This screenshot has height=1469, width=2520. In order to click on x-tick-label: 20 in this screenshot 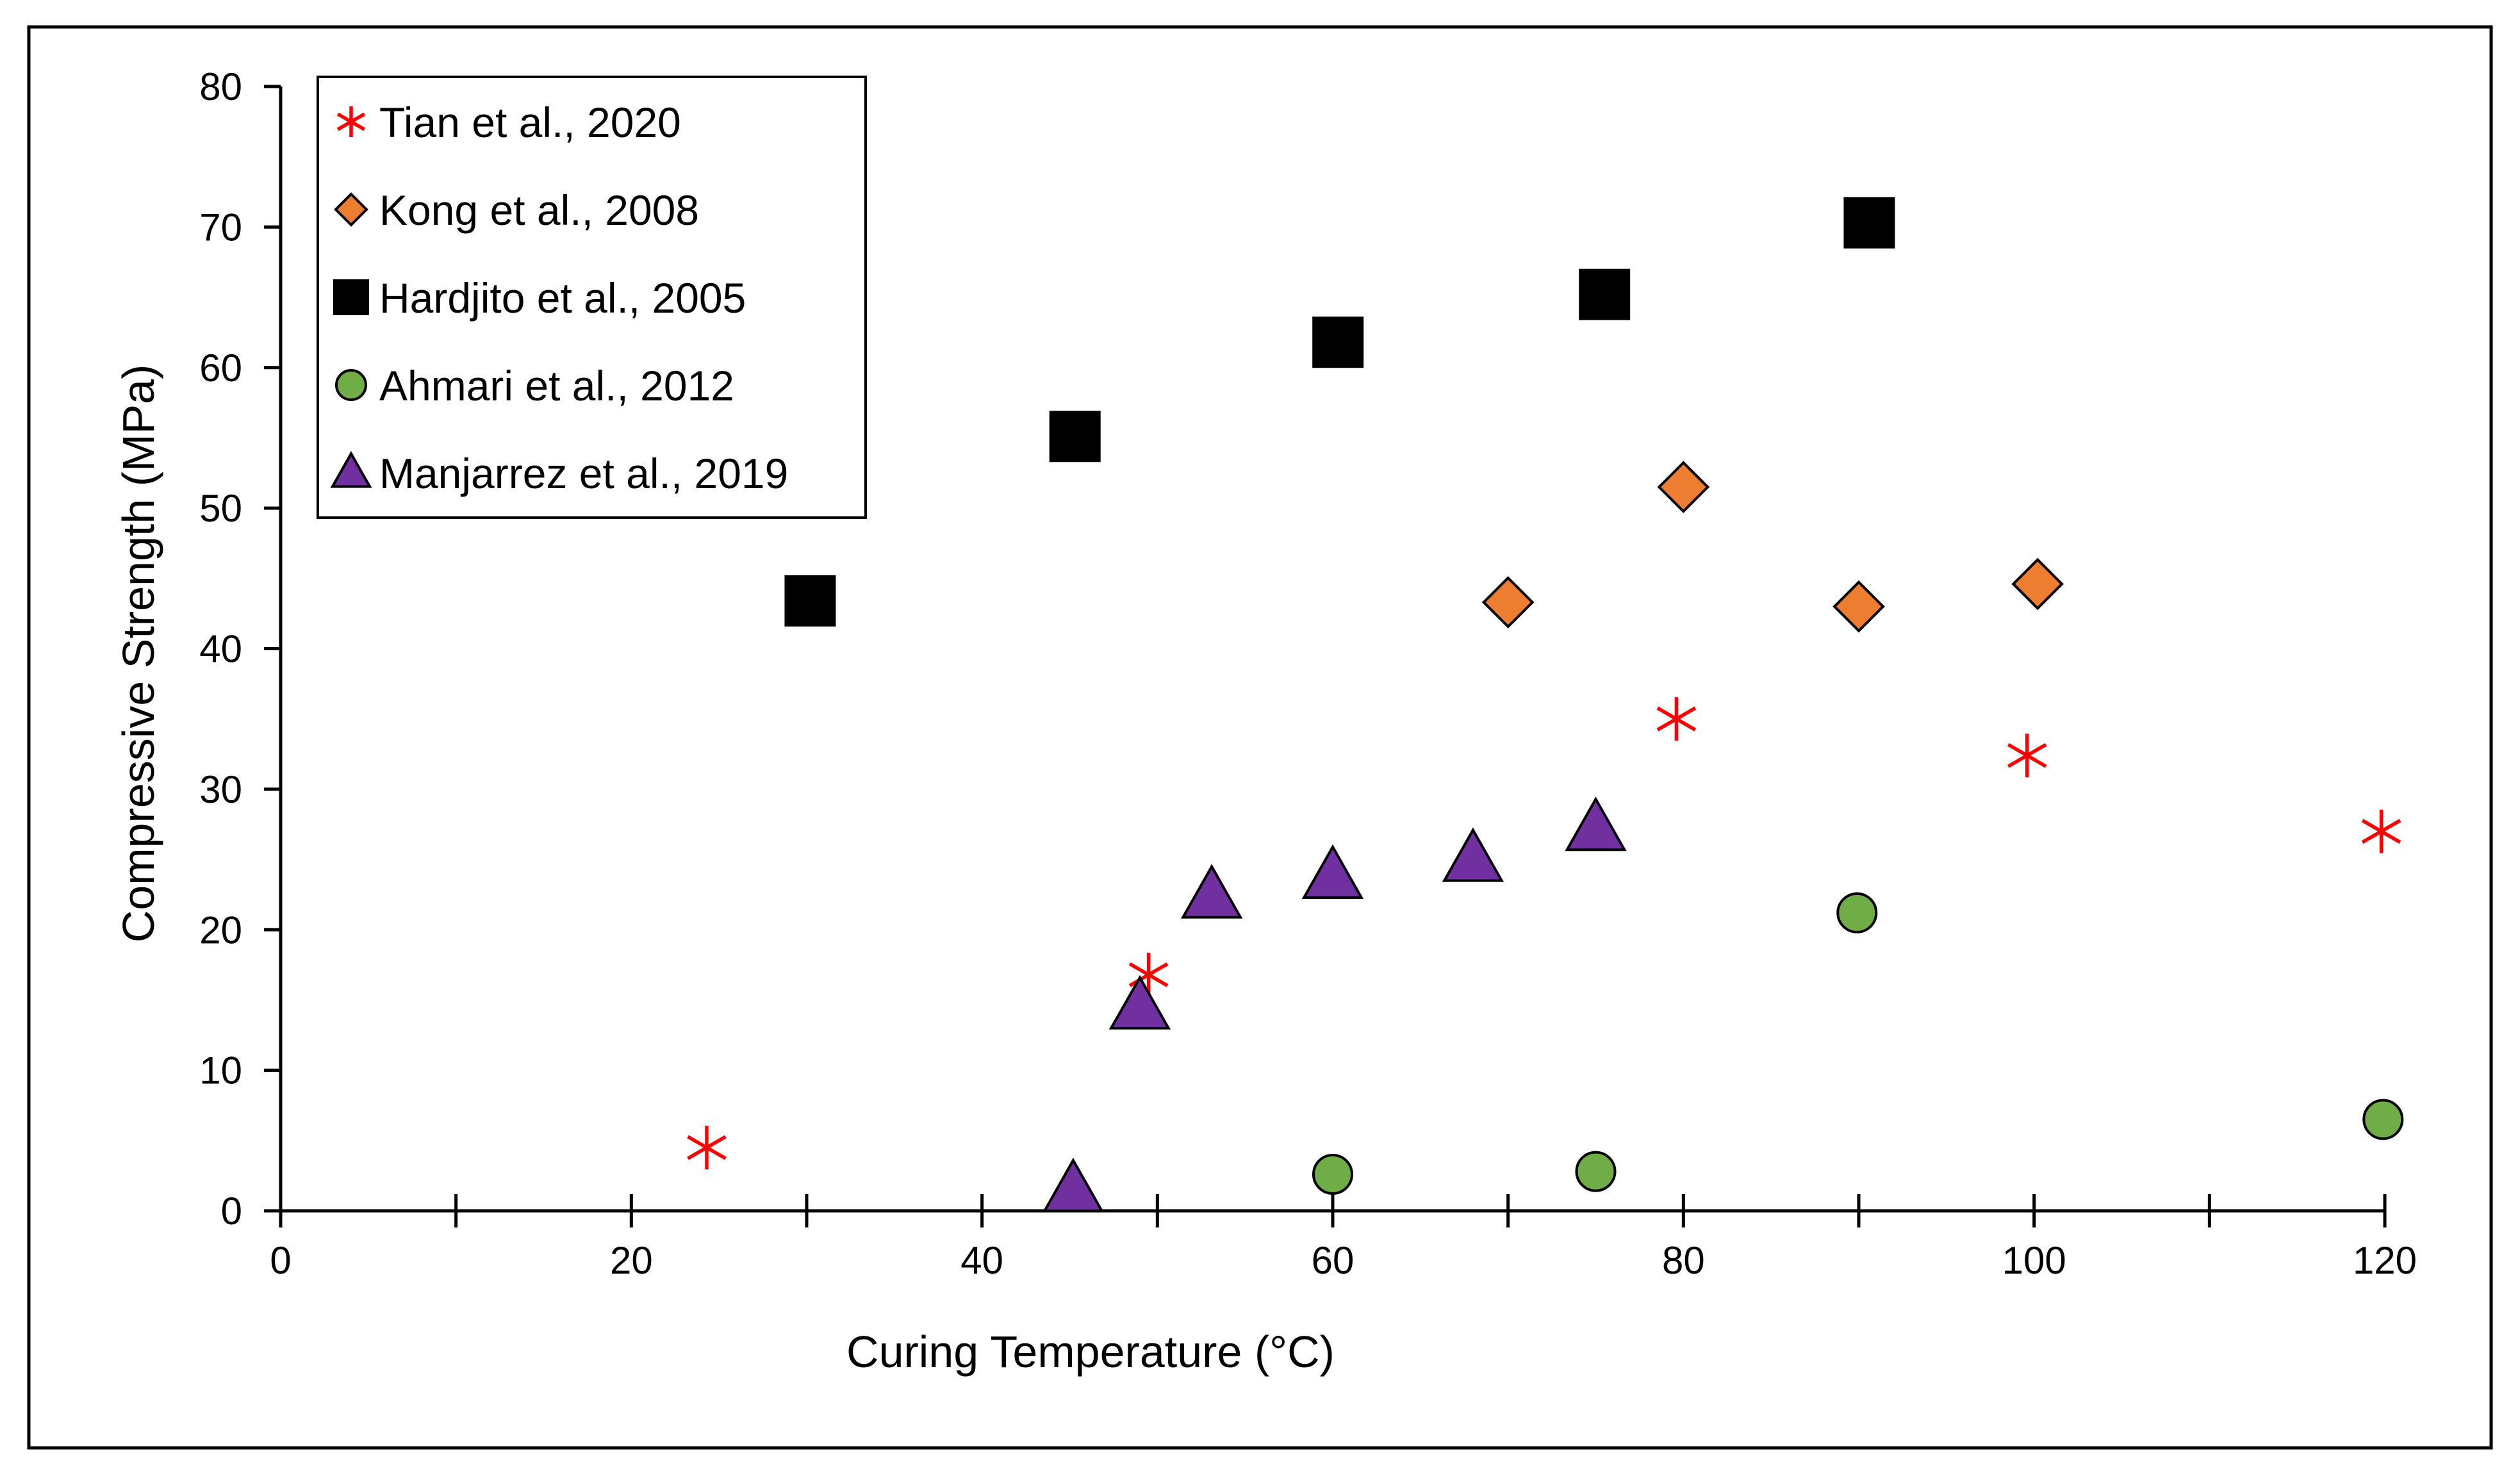, I will do `click(632, 1260)`.